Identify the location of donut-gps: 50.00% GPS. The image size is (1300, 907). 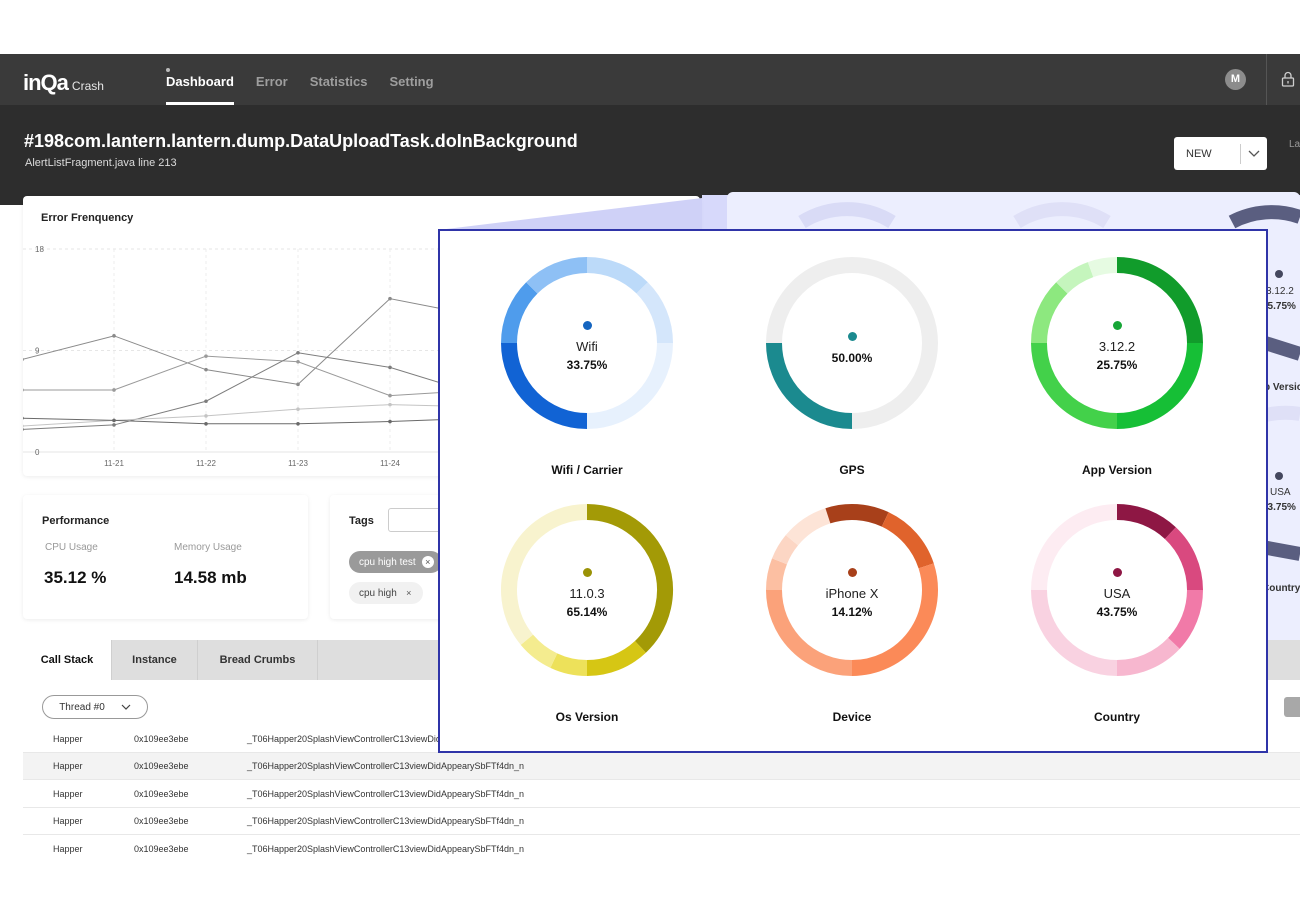
(852, 370).